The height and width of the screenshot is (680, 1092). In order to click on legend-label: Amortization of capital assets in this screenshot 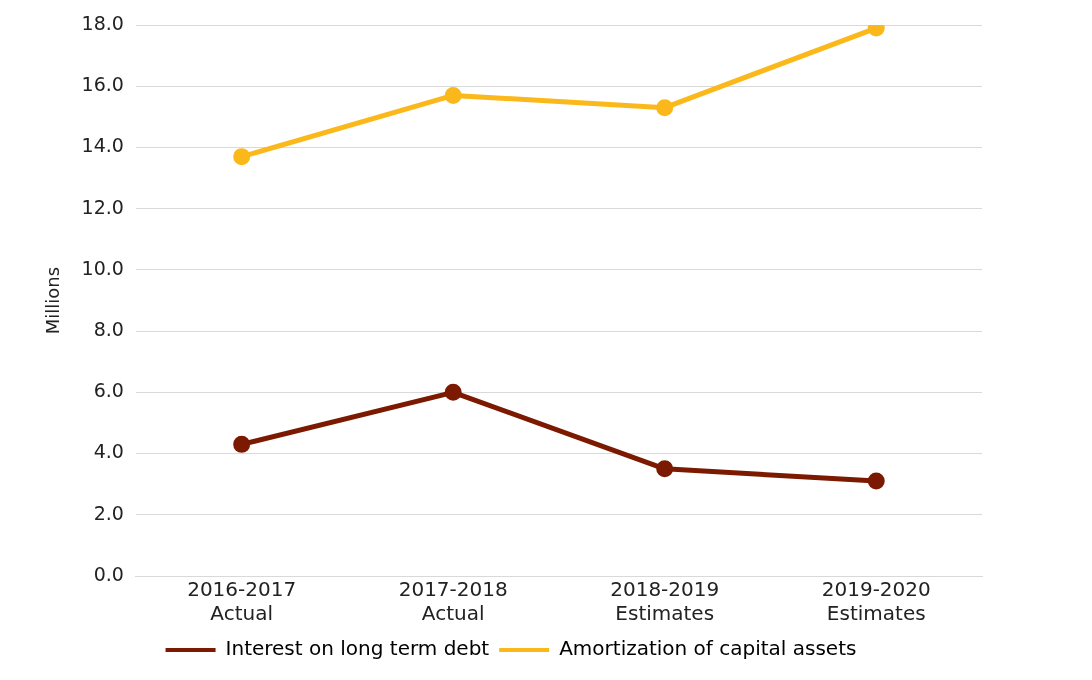, I will do `click(708, 648)`.